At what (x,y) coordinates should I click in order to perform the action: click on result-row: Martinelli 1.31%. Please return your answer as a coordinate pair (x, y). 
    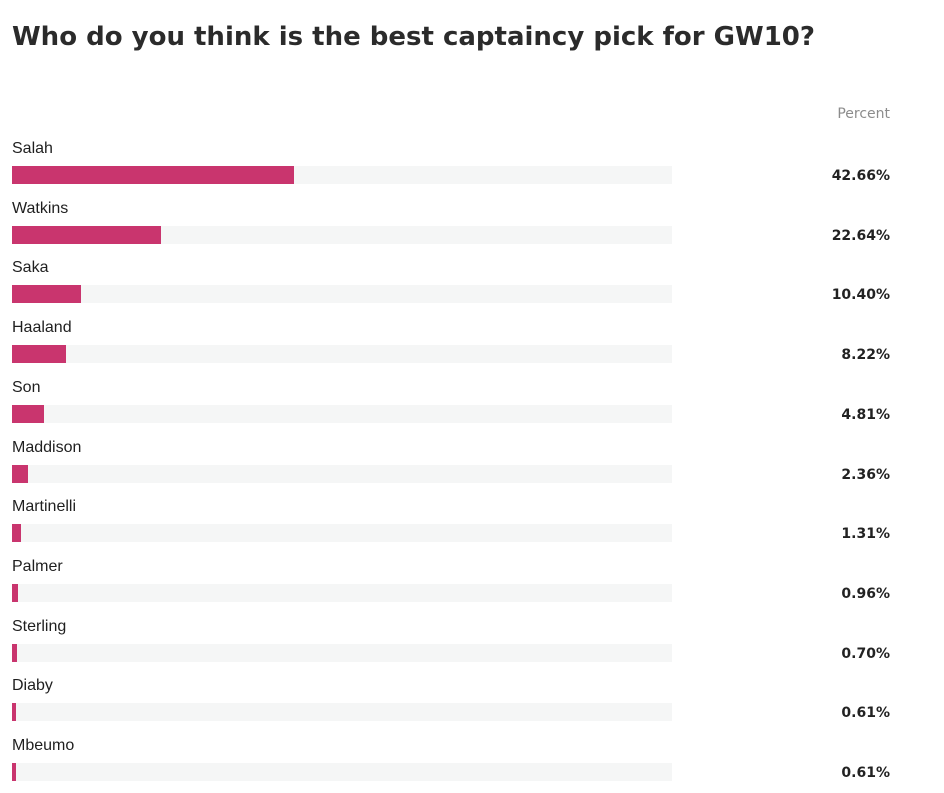
    Looking at the image, I should click on (472, 526).